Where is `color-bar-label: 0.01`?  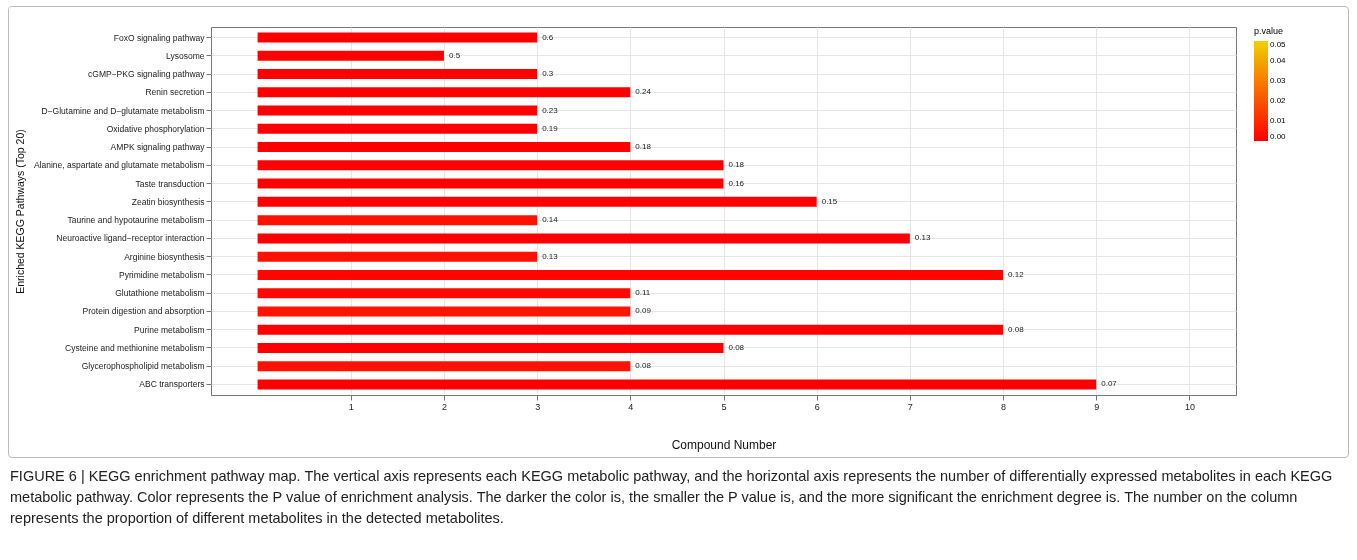
color-bar-label: 0.01 is located at coordinates (1278, 120).